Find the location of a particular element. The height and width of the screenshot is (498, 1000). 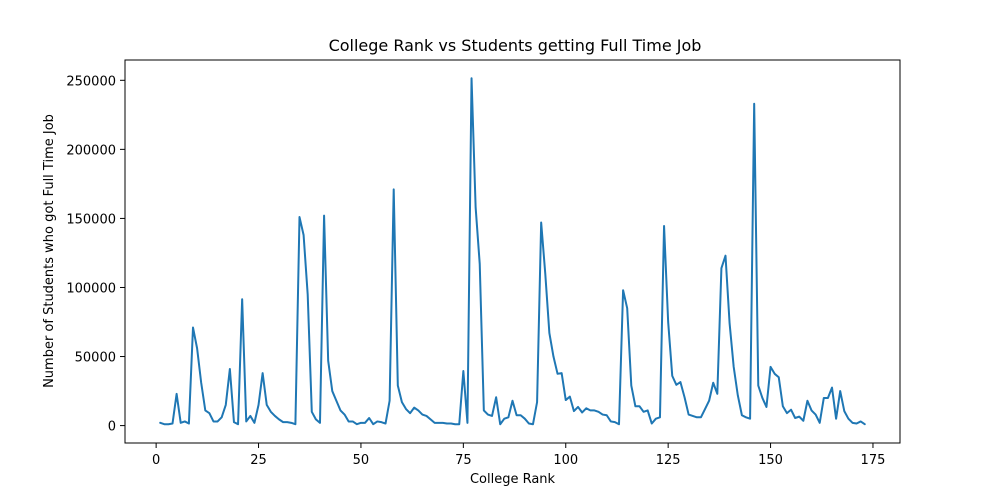

y-tick-label: 100000 is located at coordinates (91, 288).